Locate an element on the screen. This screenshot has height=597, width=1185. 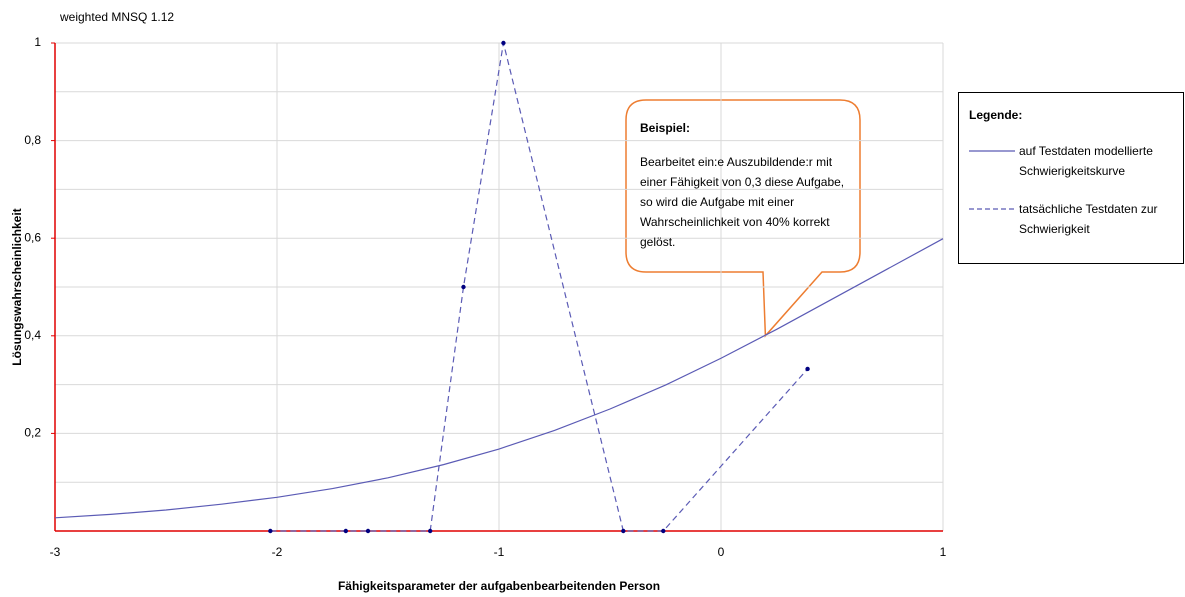
y-tick-label: 0,8 is located at coordinates (32, 140).